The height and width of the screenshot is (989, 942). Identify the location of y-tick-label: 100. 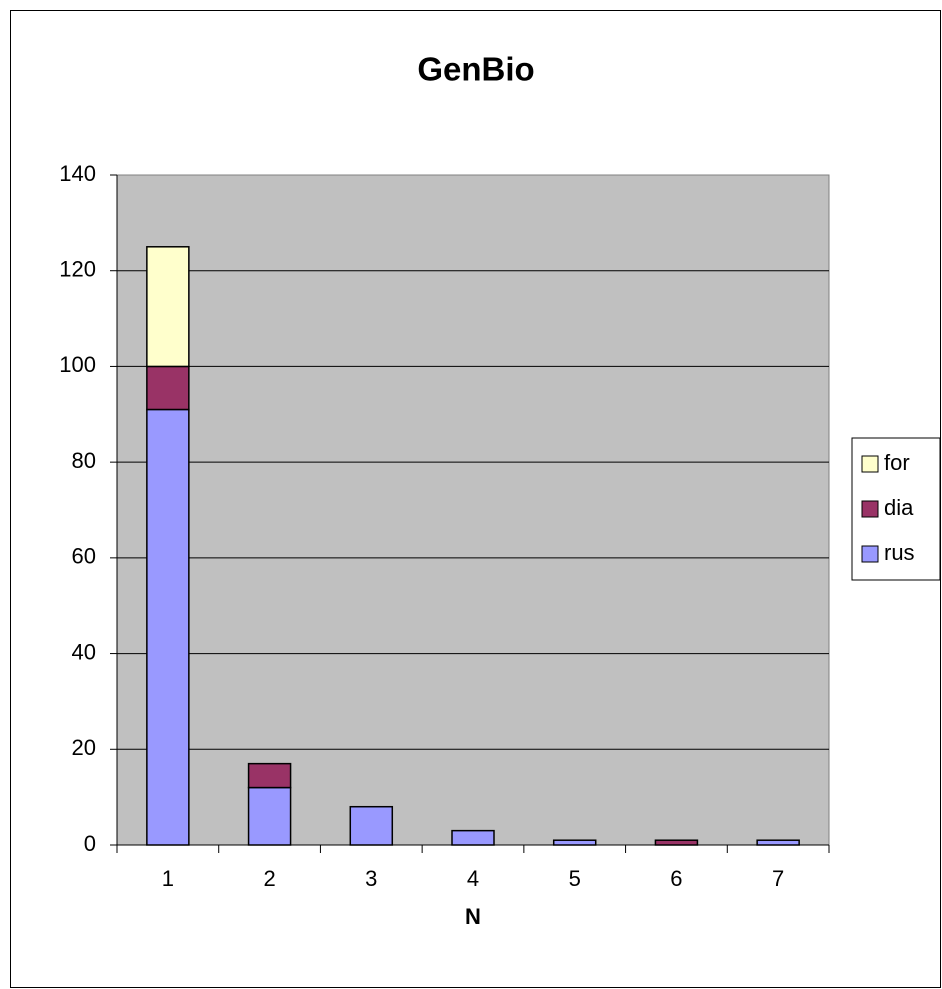
(77, 364).